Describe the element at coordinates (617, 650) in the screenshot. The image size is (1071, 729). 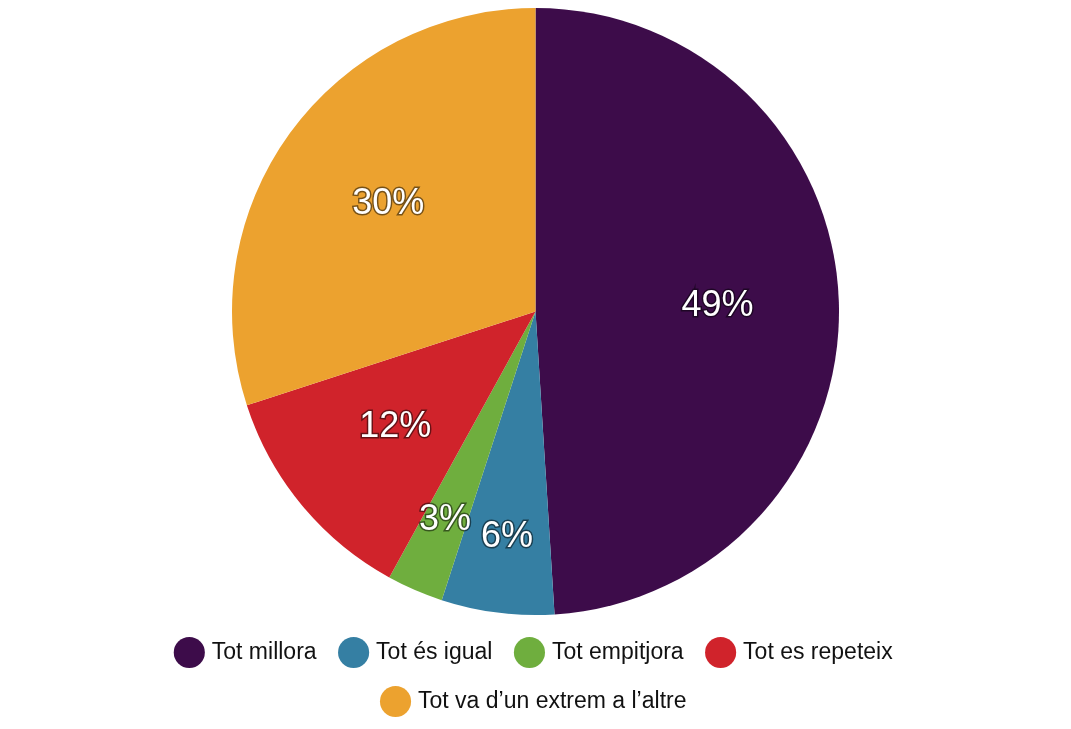
I see `legend-label: Tot empitjora` at that location.